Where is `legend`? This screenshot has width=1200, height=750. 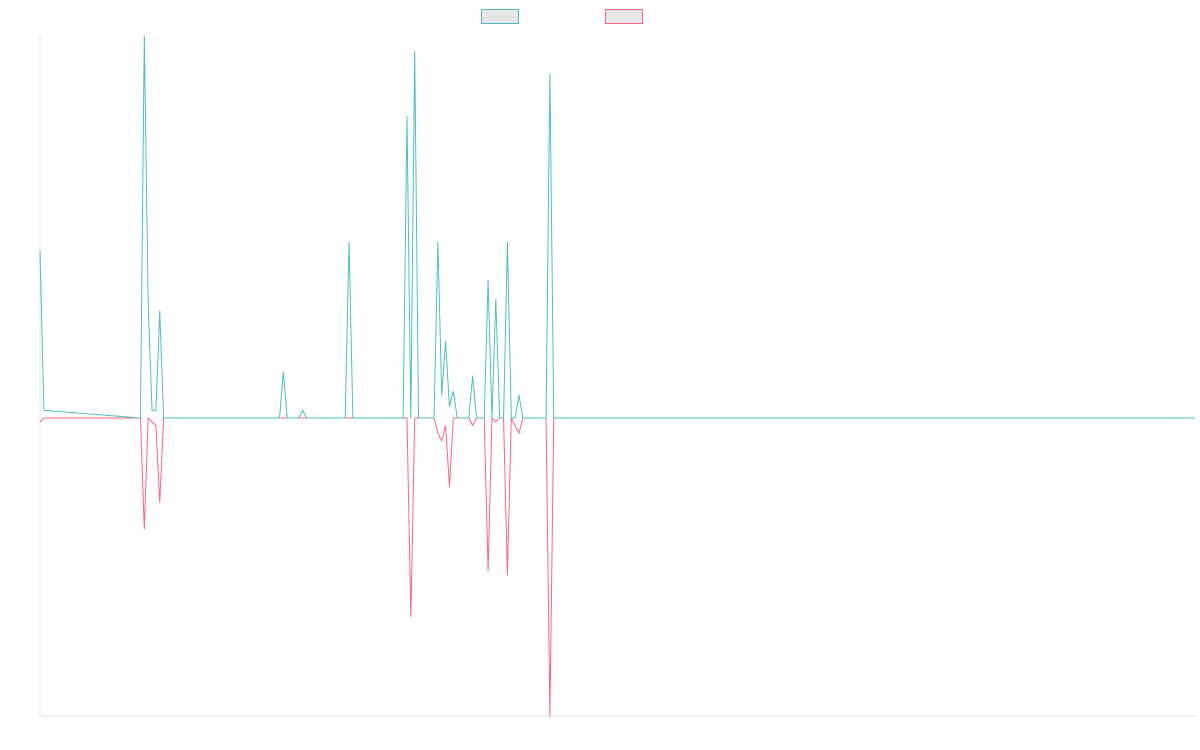
legend is located at coordinates (600, 18).